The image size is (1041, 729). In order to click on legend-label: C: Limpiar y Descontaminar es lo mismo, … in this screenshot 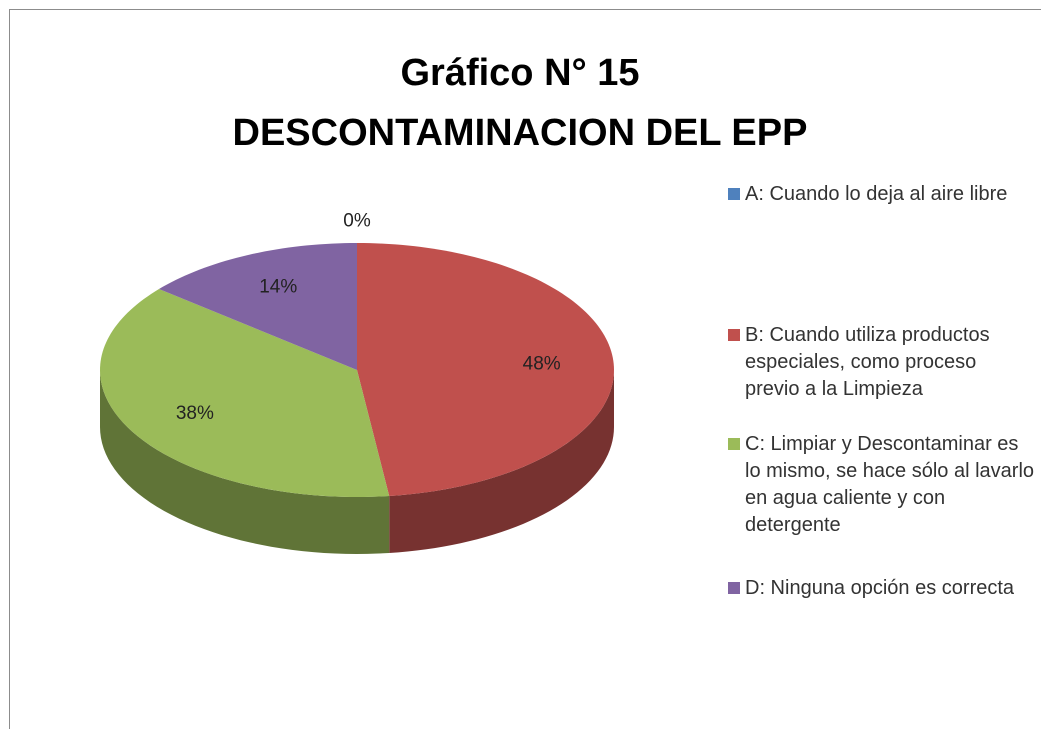, I will do `click(890, 484)`.